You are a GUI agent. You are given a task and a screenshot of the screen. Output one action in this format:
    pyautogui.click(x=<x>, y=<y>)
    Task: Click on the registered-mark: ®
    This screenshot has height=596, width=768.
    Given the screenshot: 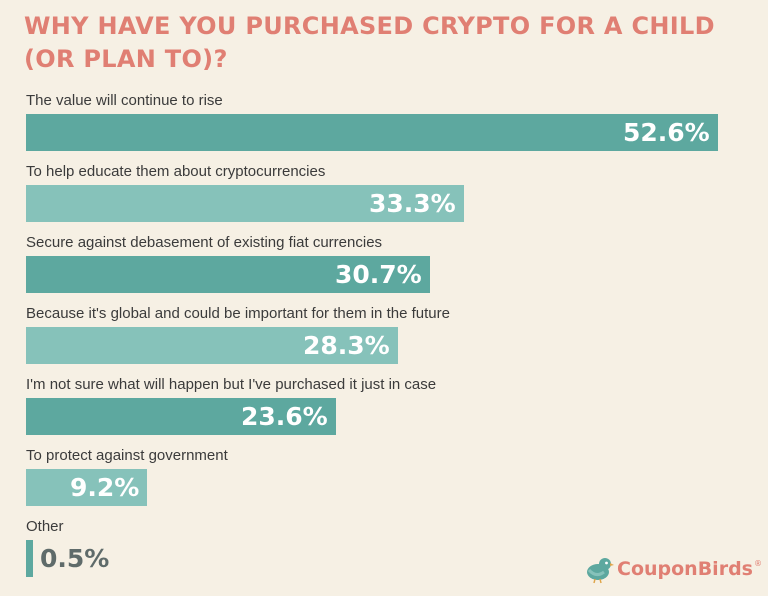 What is the action you would take?
    pyautogui.click(x=757, y=563)
    